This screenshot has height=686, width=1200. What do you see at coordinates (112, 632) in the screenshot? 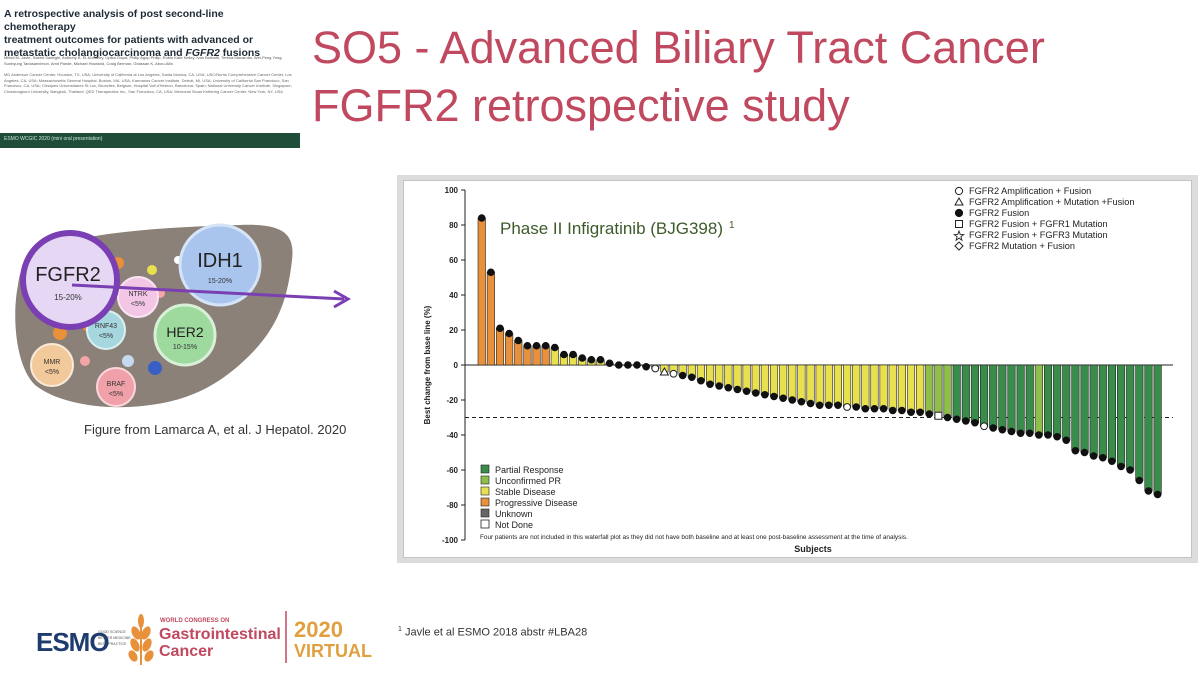
I see `esmo-tagline-1: GOOD SCIENCE` at bounding box center [112, 632].